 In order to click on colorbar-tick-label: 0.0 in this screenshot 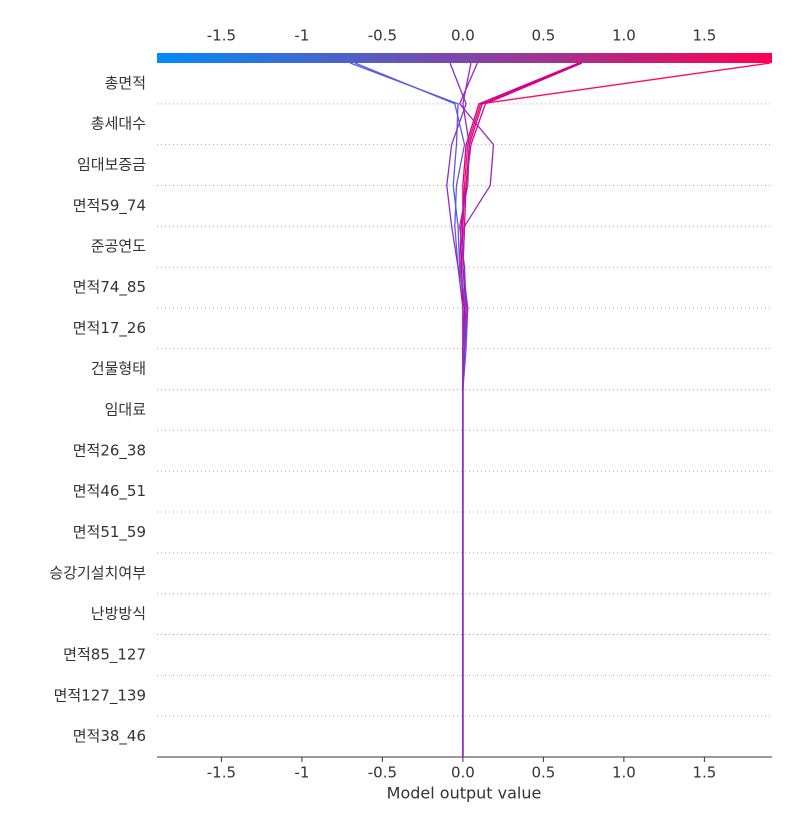, I will do `click(463, 36)`.